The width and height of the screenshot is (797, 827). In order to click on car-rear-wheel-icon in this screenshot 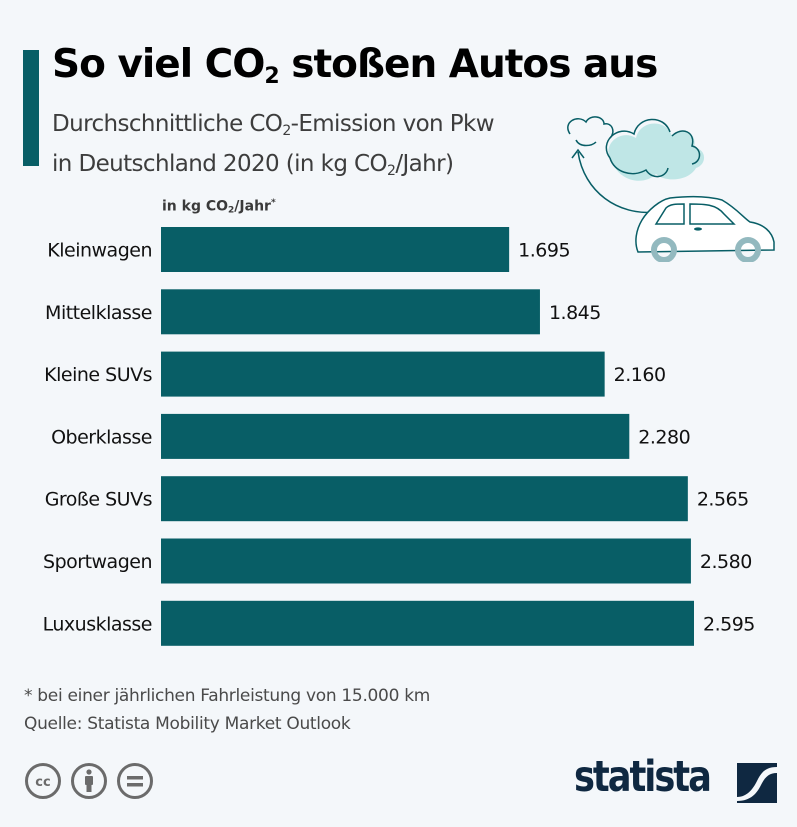, I will do `click(664, 249)`.